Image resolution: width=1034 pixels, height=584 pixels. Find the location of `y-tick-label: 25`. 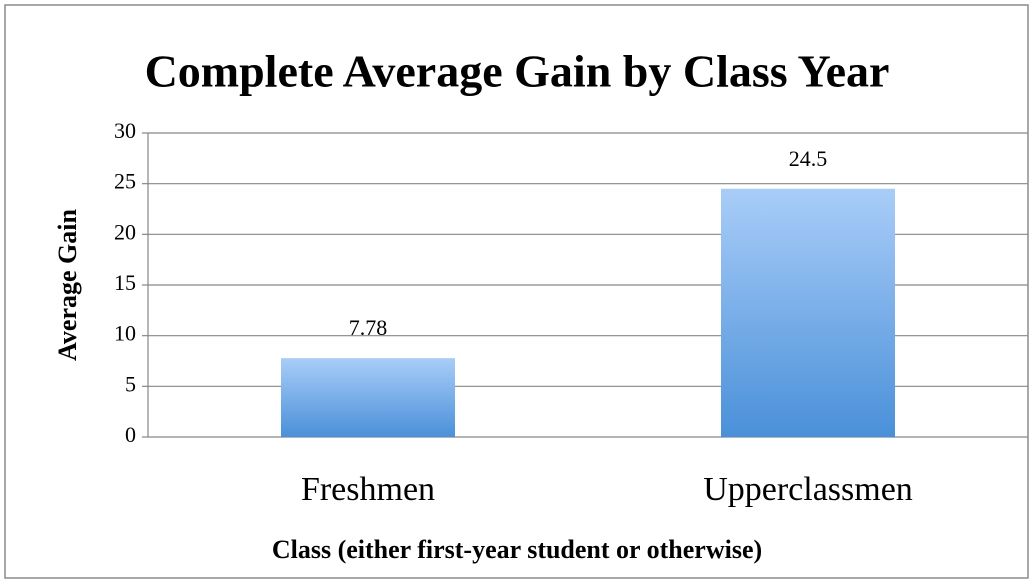

y-tick-label: 25 is located at coordinates (125, 181).